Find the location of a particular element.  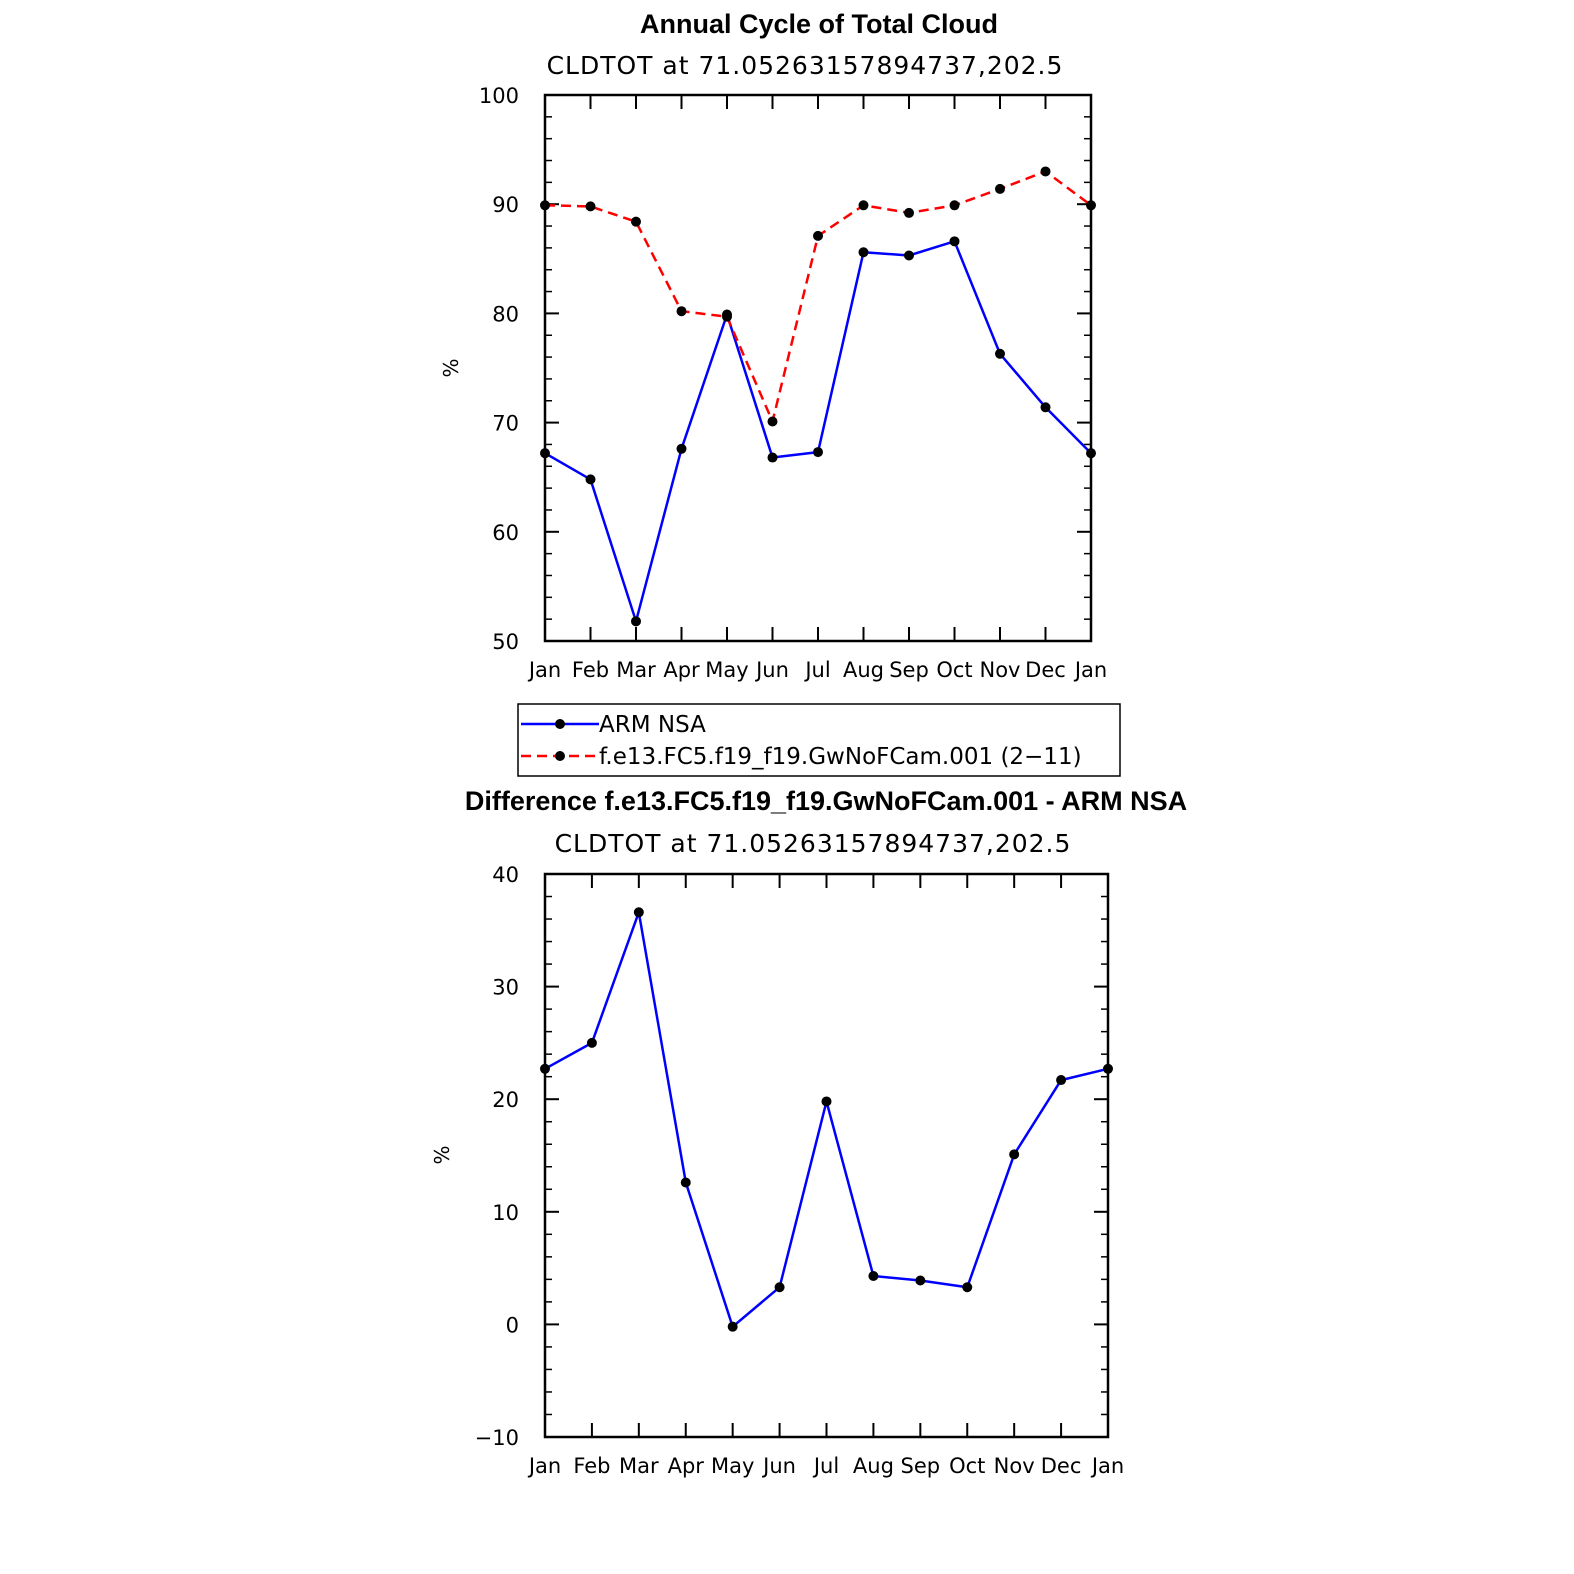

y-tick-label: 50 is located at coordinates (505, 642).